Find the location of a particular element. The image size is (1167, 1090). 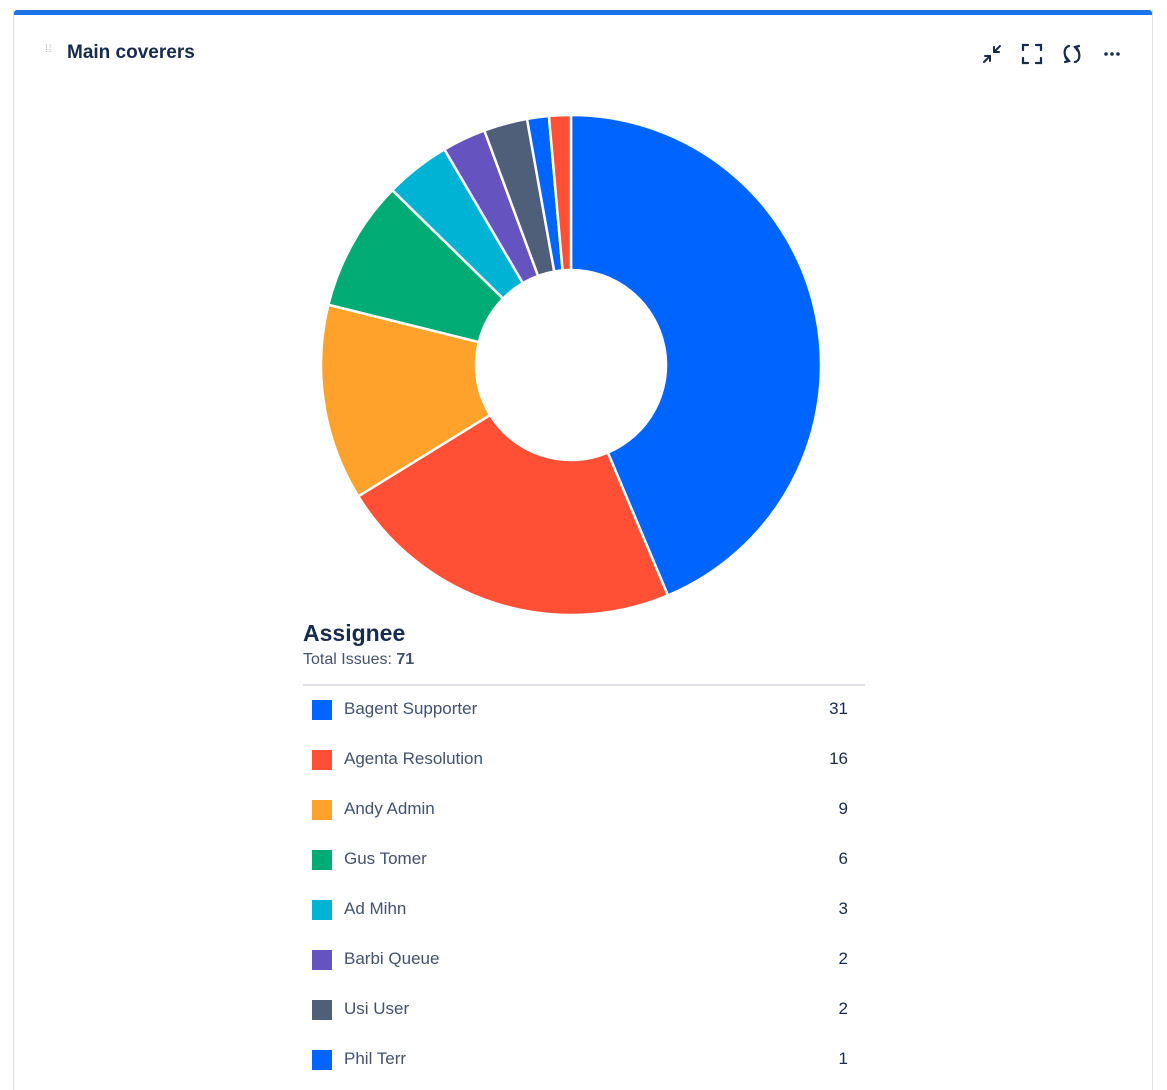

minimize-icon is located at coordinates (992, 54).